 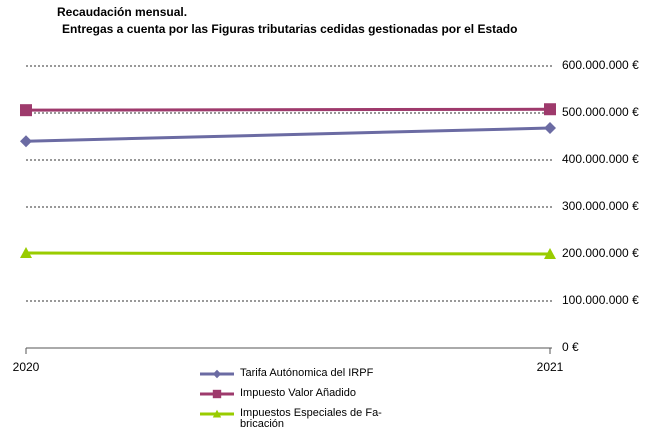 What do you see at coordinates (570, 347) in the screenshot?
I see `y-tick-label: 0 €` at bounding box center [570, 347].